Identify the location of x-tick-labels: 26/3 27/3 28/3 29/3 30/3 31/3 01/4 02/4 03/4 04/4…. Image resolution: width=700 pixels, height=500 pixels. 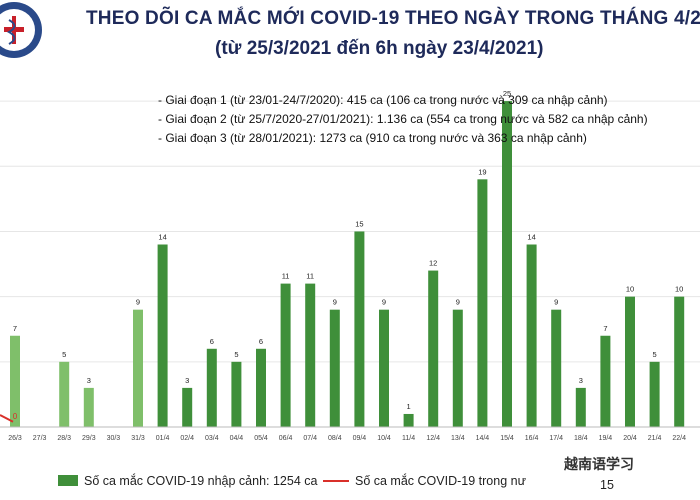
(347, 438).